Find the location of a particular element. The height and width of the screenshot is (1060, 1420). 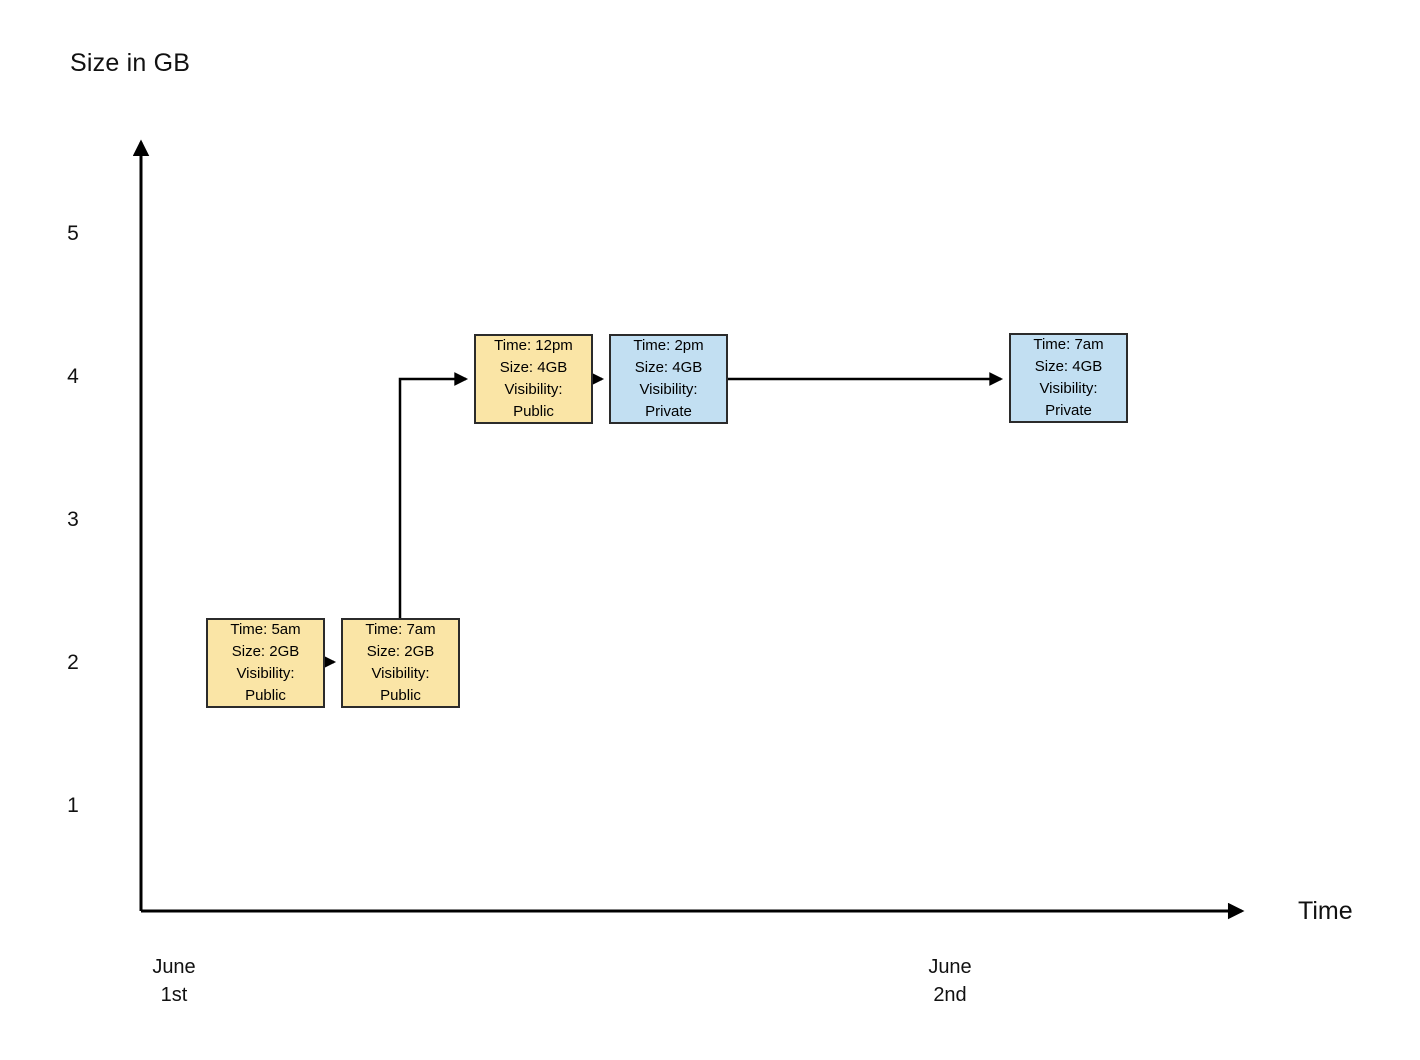

node-june1-5am-public: Time: 5am Size: 2GB Visibility: Public is located at coordinates (265, 663).